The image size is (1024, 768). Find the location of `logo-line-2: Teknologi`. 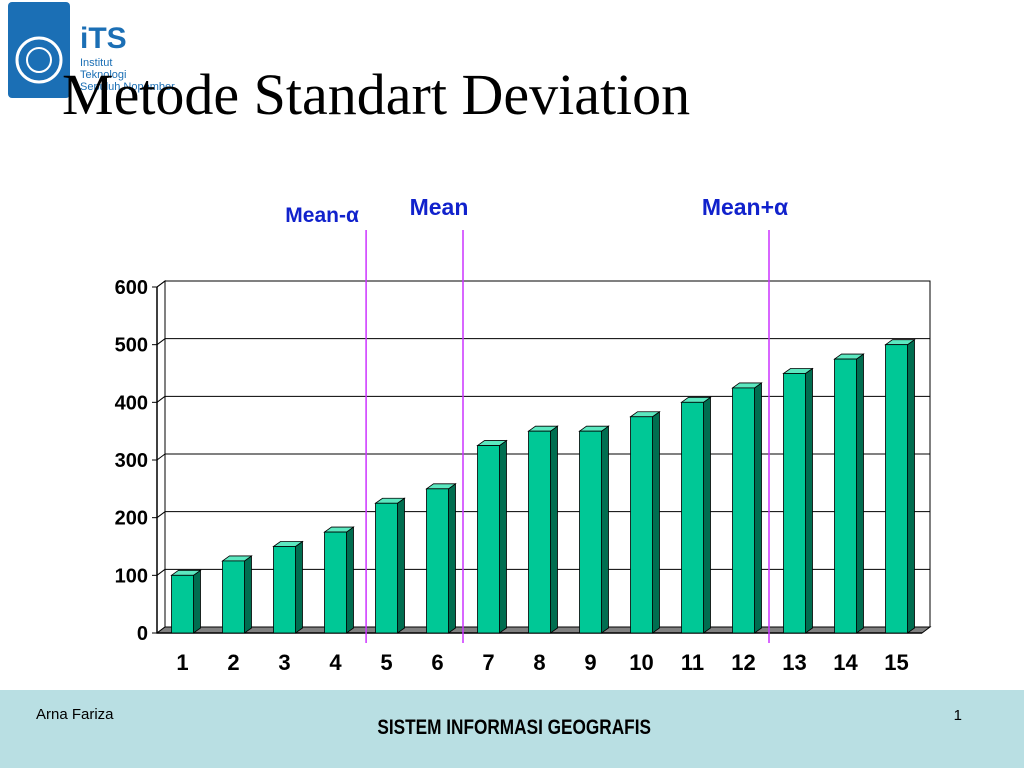

logo-line-2: Teknologi is located at coordinates (103, 75).